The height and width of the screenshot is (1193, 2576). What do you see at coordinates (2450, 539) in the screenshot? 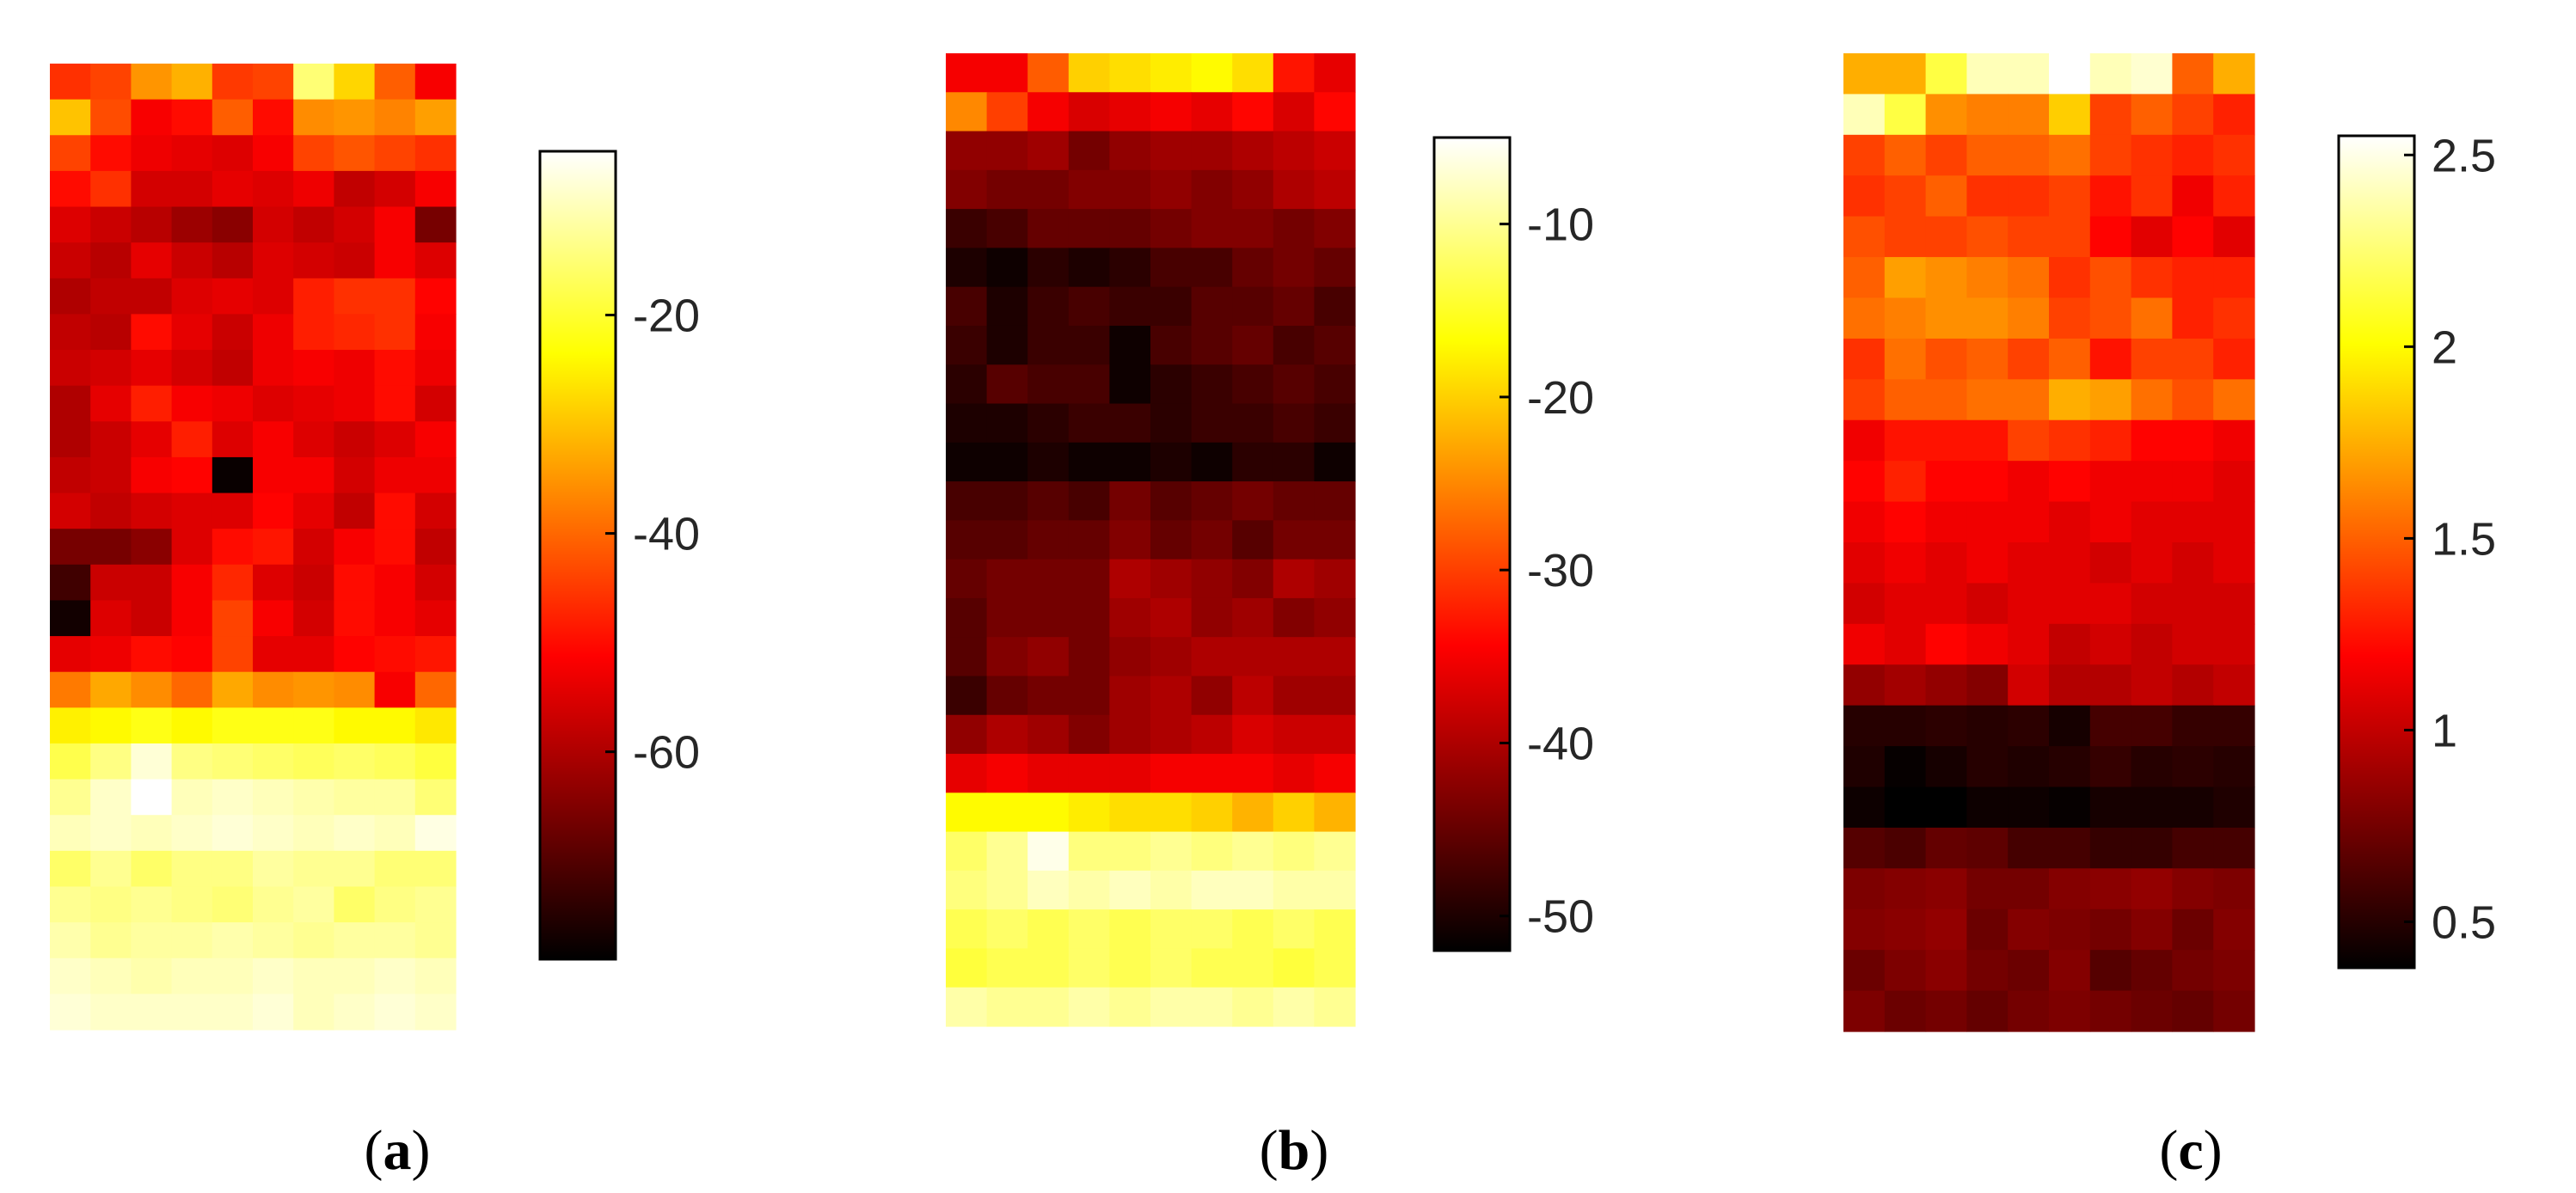
I see `colorbar-c-ticks: 2.5 2 1.5 1 0.5` at bounding box center [2450, 539].